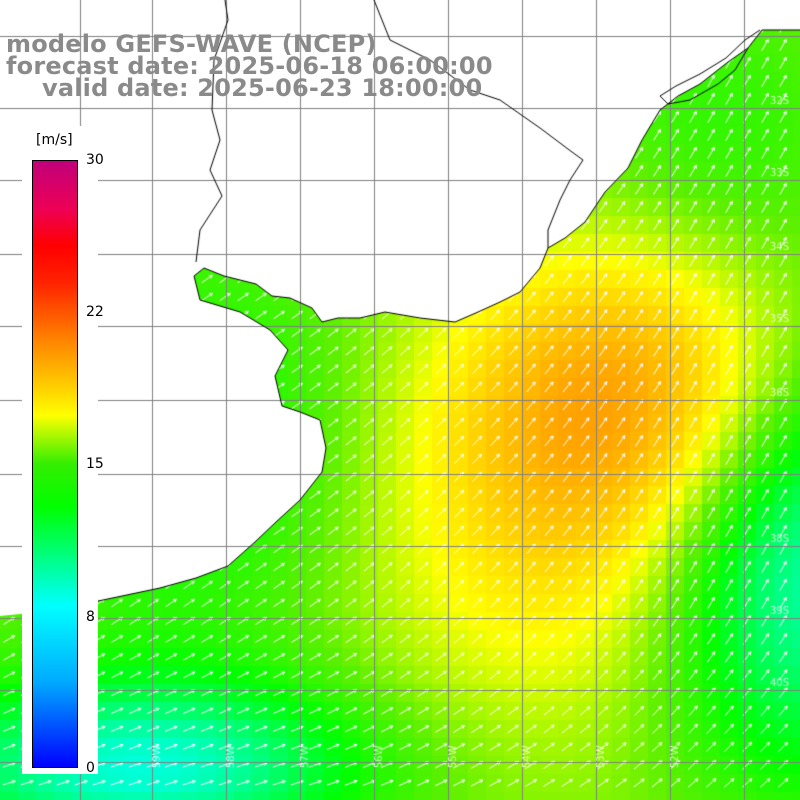  I want to click on model-title: modelo GEFS-WAVE (NCEP), so click(191, 44).